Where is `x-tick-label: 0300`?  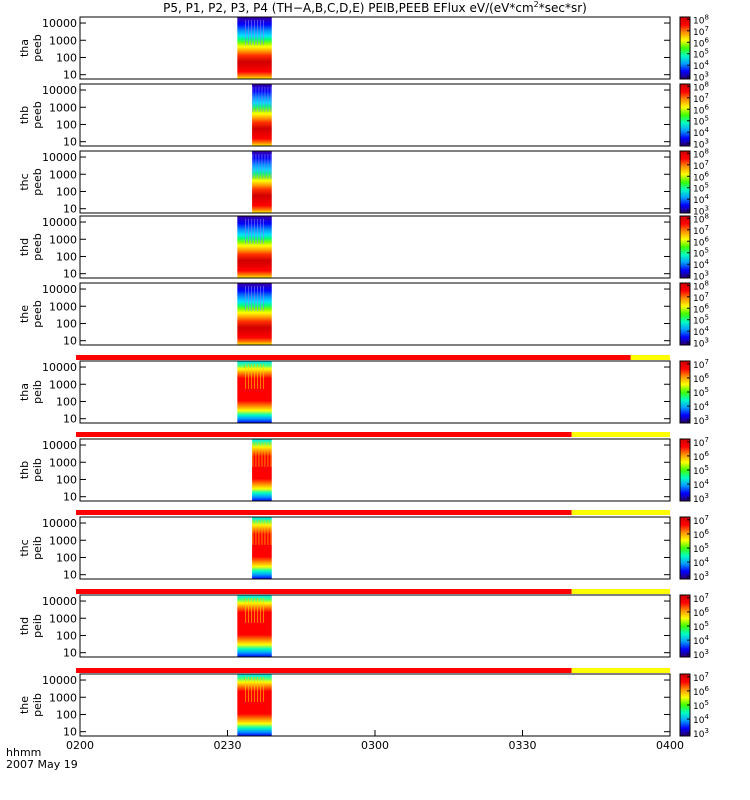 x-tick-label: 0300 is located at coordinates (375, 745).